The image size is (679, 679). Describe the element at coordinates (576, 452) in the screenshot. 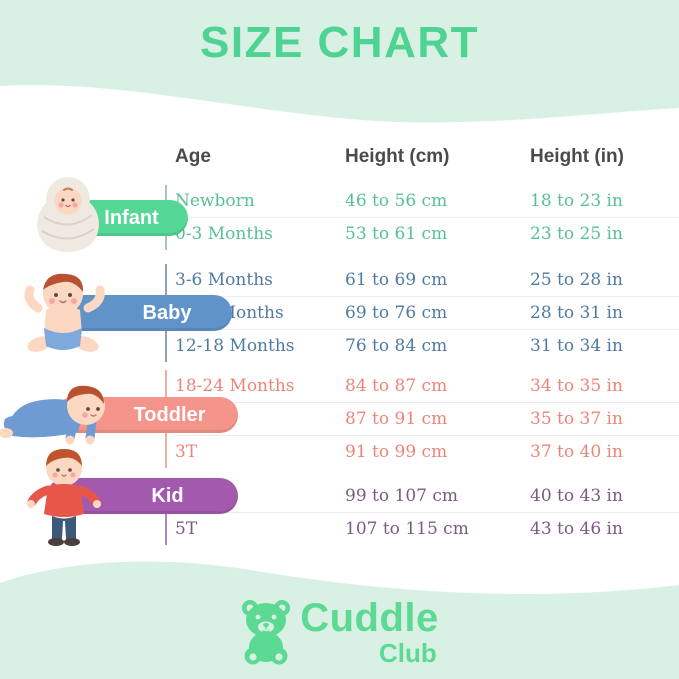

I see `height-in-cell: 37 to 40 in` at that location.